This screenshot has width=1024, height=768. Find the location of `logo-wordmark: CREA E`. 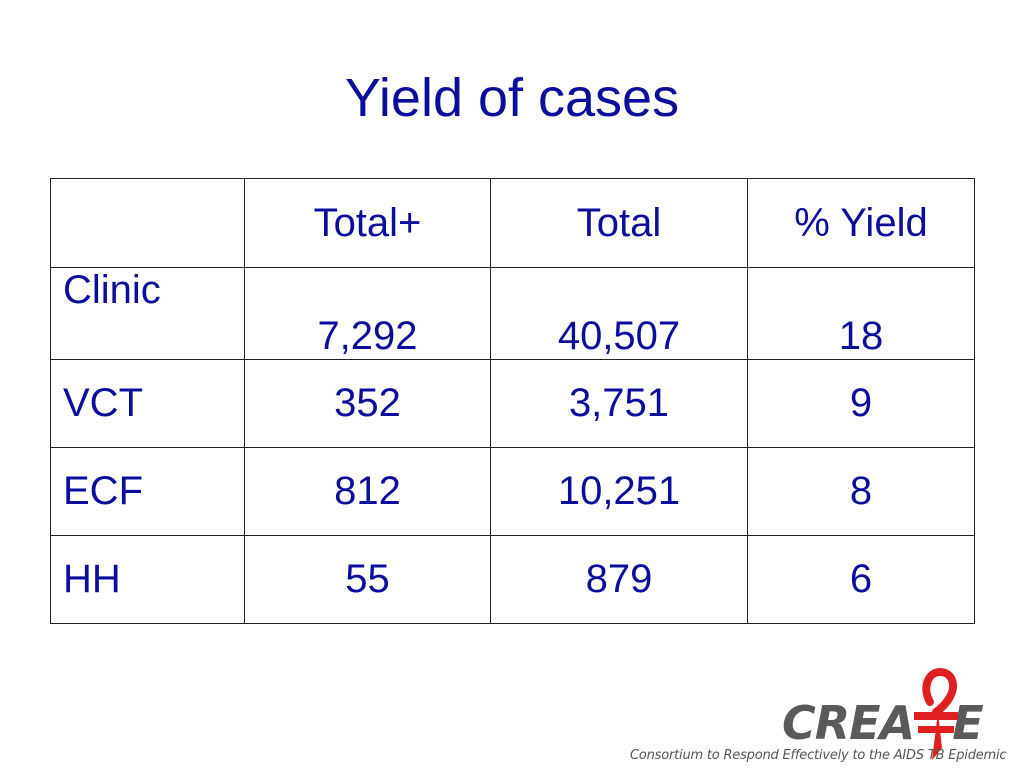

logo-wordmark: CREA E is located at coordinates (883, 723).